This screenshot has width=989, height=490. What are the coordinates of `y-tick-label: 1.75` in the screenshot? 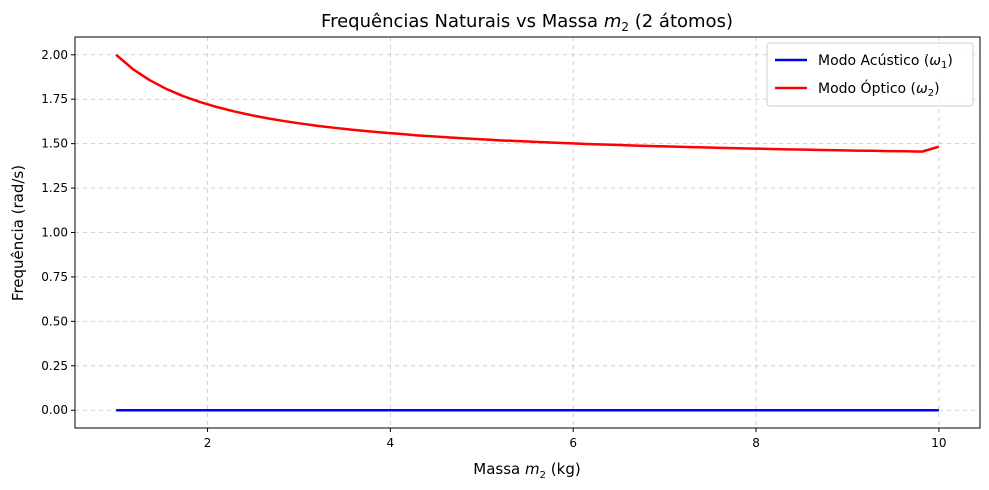 It's located at (54, 99).